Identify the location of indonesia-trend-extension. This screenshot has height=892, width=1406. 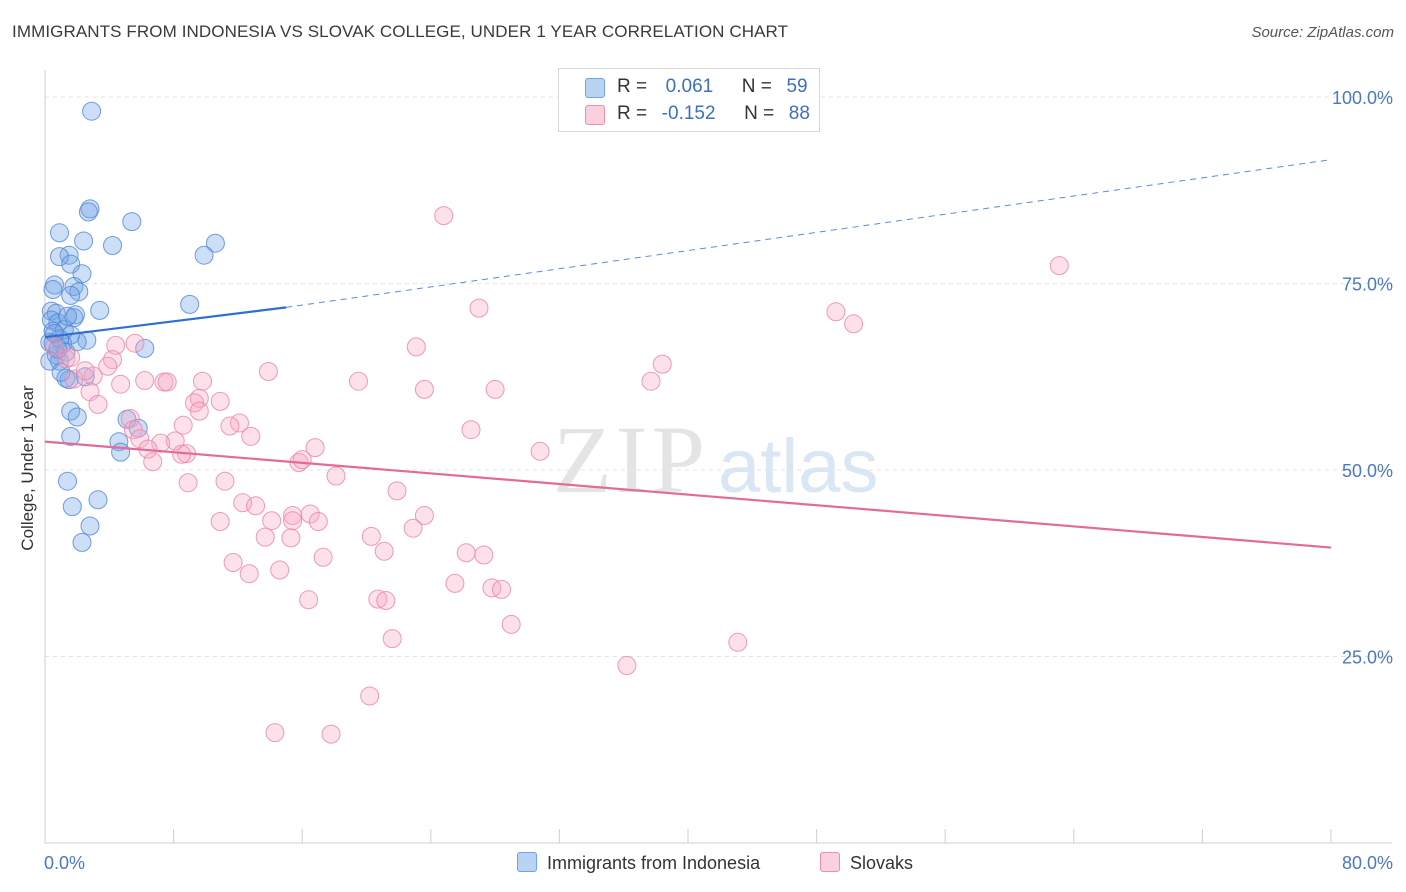
(809, 233).